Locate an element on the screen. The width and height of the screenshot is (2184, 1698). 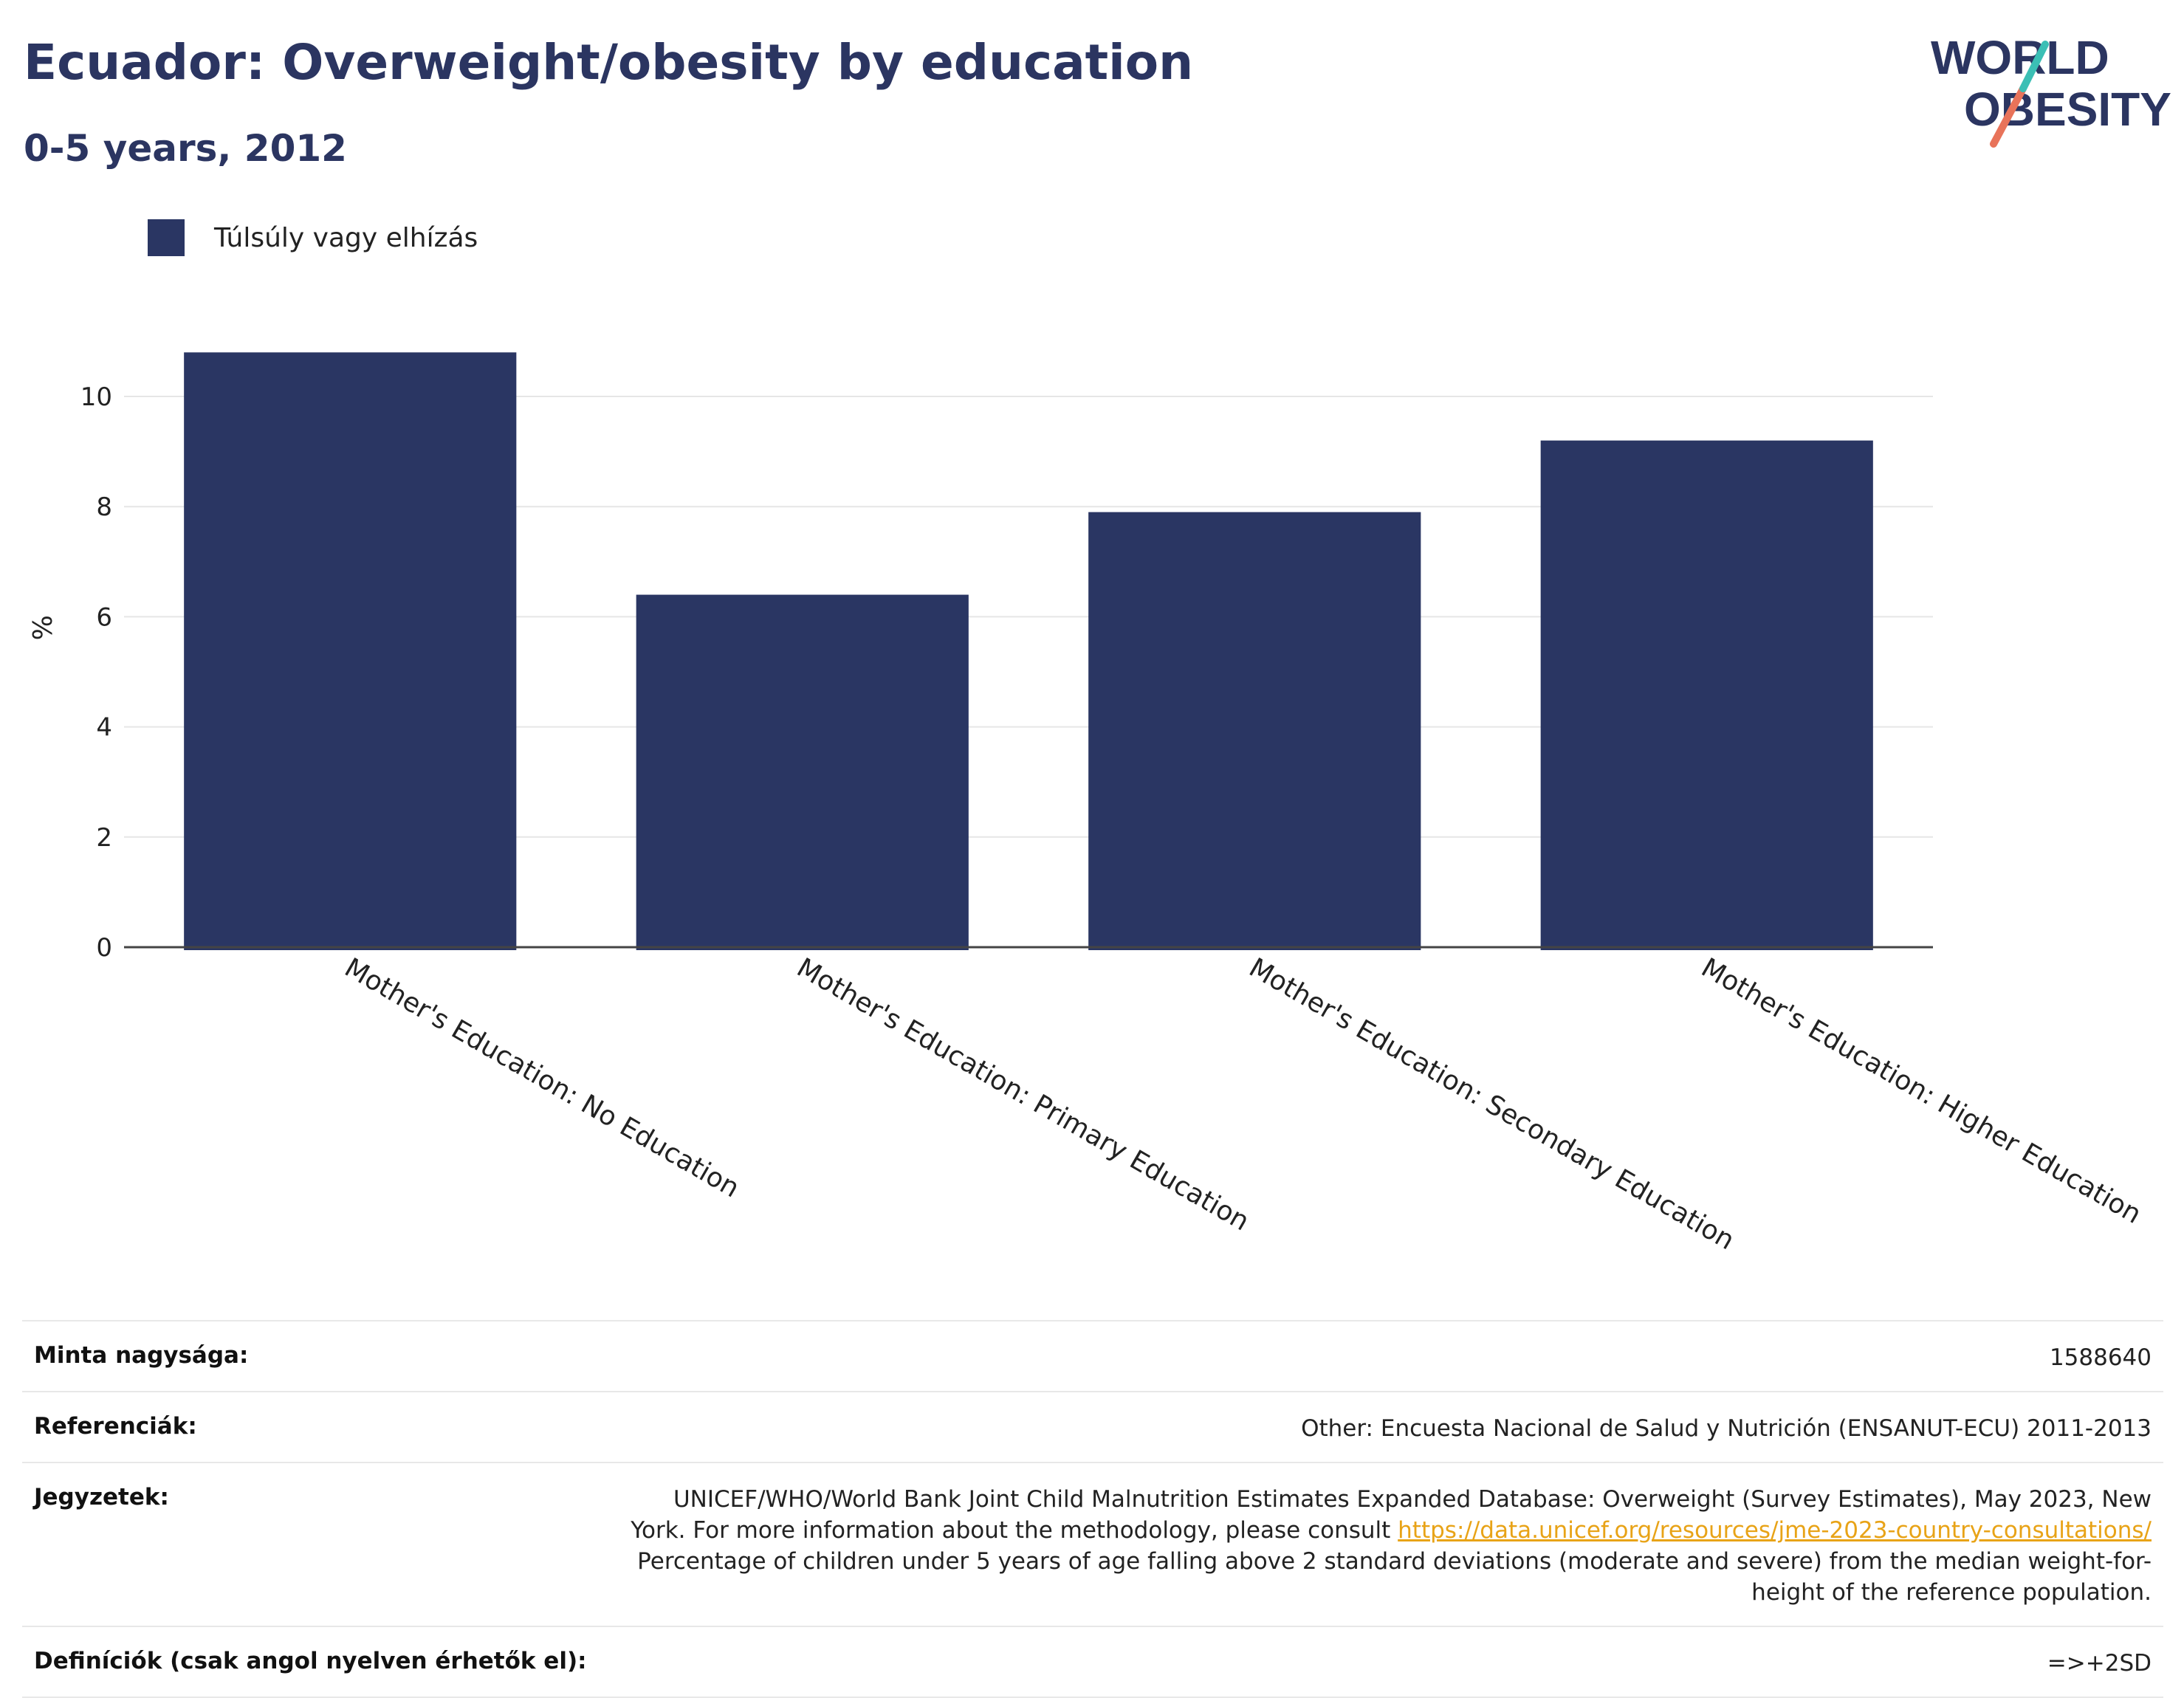
chart-legend: Túlsúly vagy elhízás is located at coordinates (313, 238).